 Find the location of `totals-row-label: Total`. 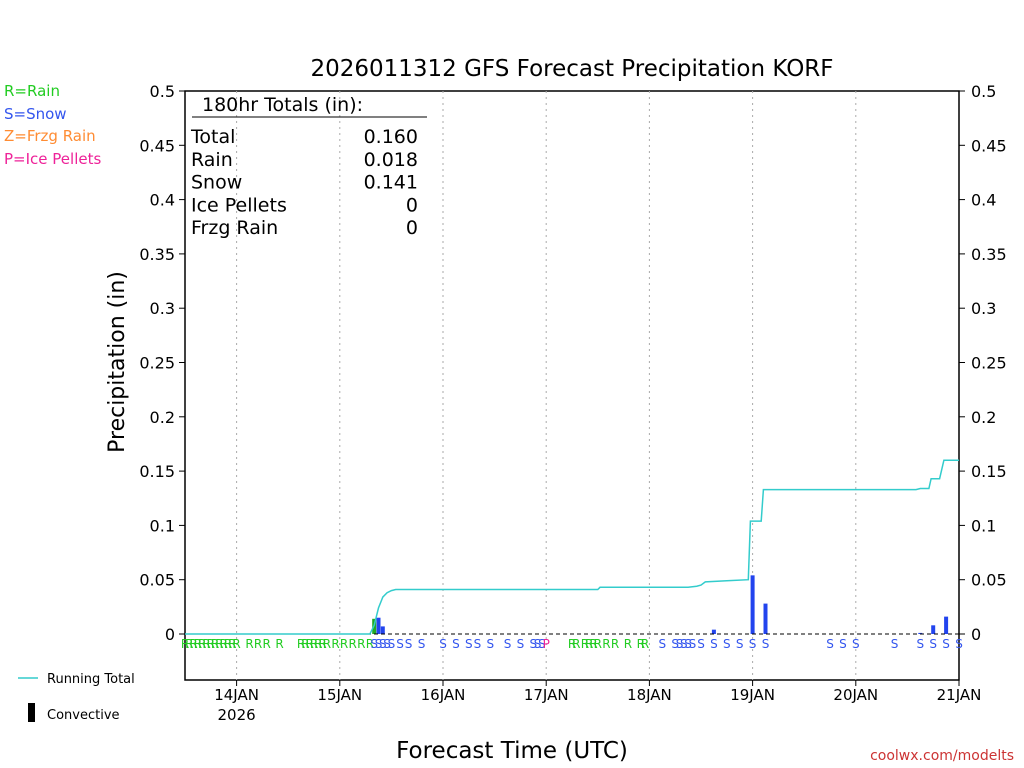

totals-row-label: Total is located at coordinates (212, 137).